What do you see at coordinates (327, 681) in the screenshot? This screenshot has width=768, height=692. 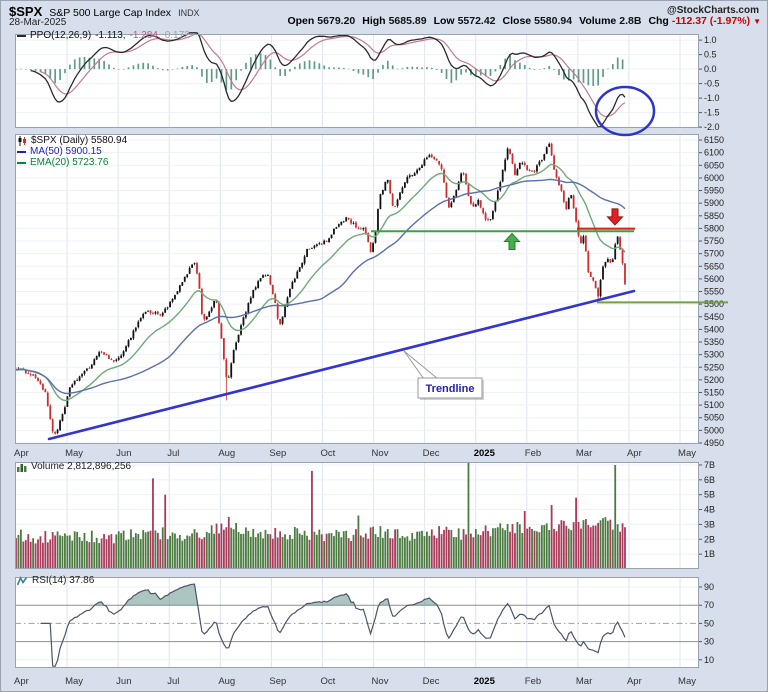 I see `svg-text: Oct` at bounding box center [327, 681].